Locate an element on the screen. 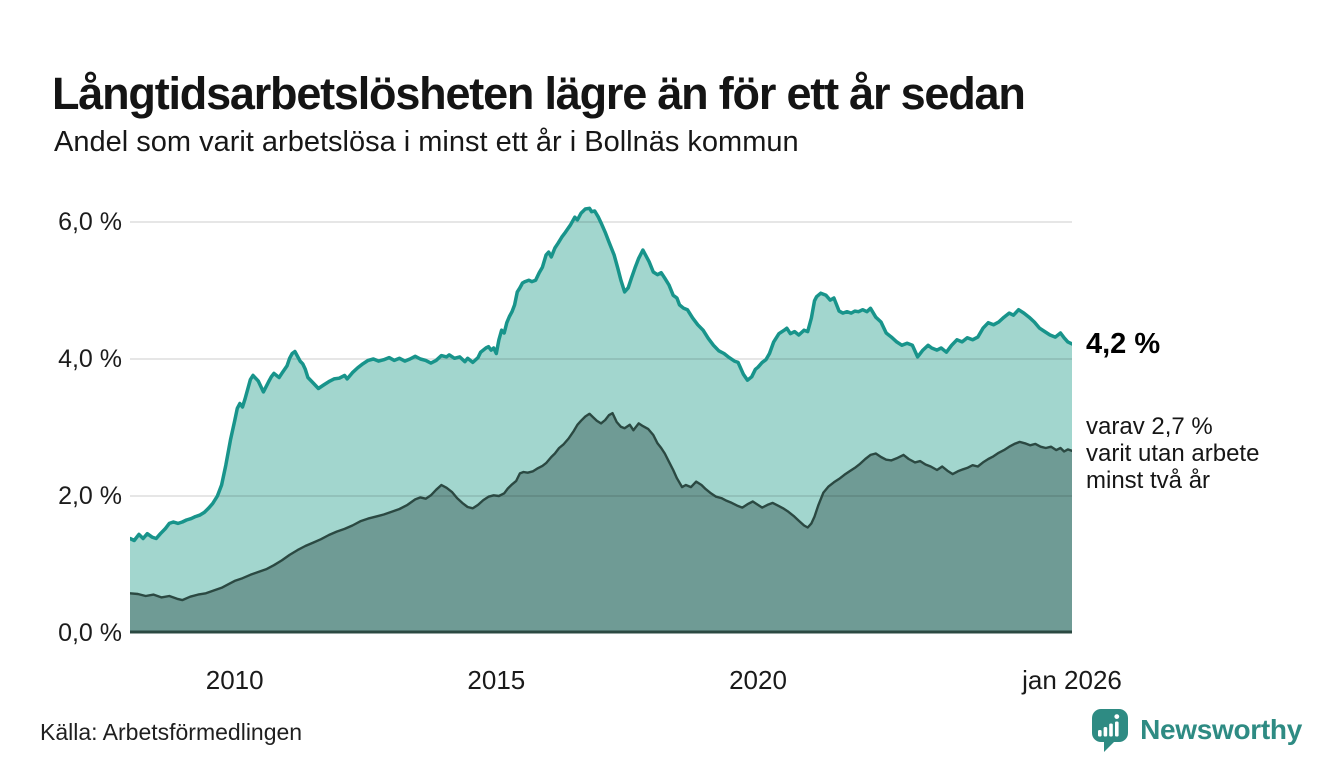 Image resolution: width=1340 pixels, height=780 pixels. newsworthy-logo: Newsworthy is located at coordinates (1195, 730).